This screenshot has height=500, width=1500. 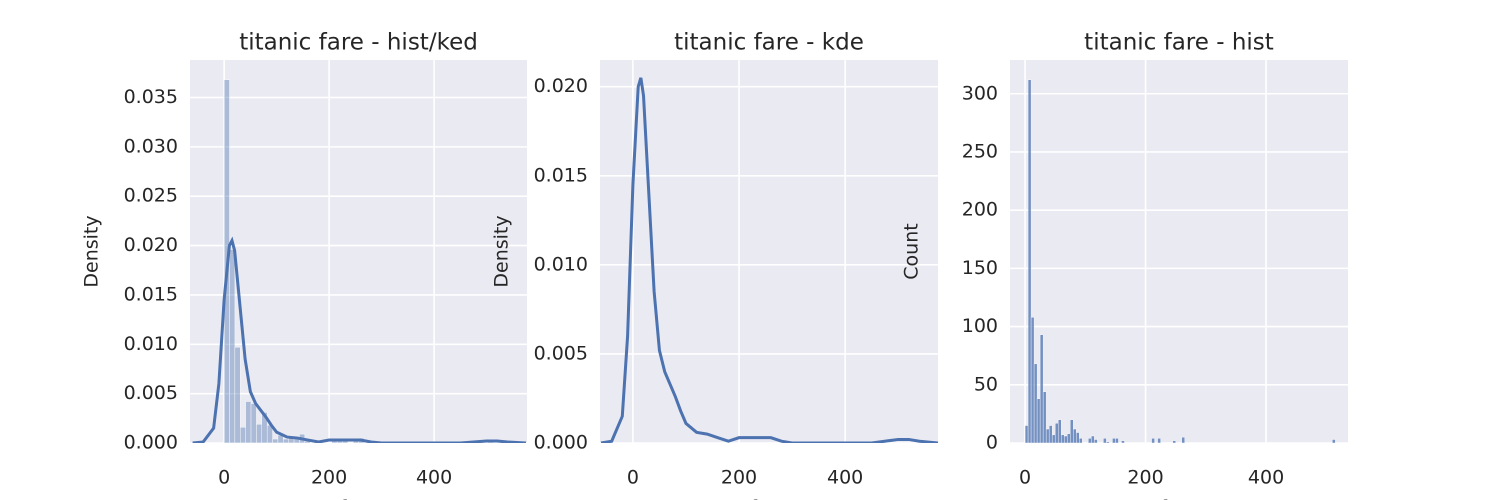 I want to click on y-tick-label: 150, so click(x=980, y=268).